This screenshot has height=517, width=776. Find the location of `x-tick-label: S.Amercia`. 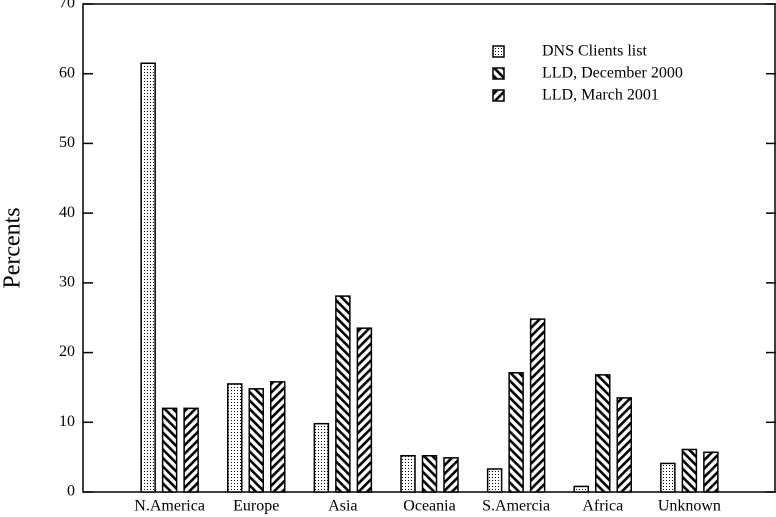

x-tick-label: S.Amercia is located at coordinates (516, 506).